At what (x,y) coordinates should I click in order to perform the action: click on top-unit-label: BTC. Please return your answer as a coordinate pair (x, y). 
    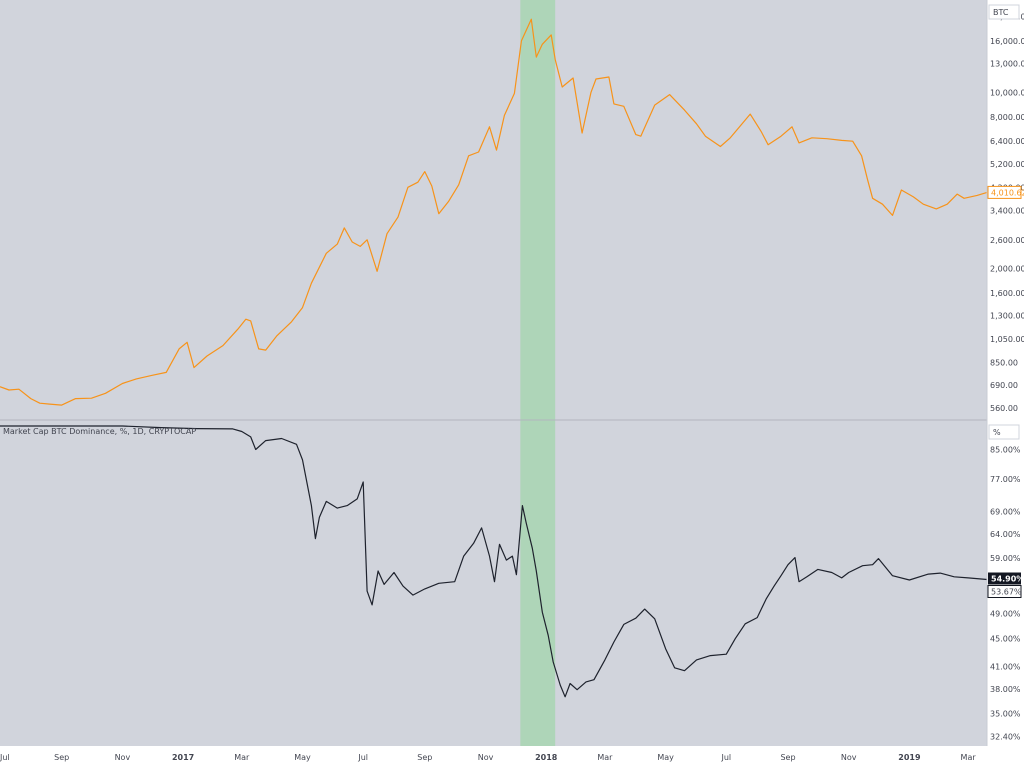
    Looking at the image, I should click on (1001, 12).